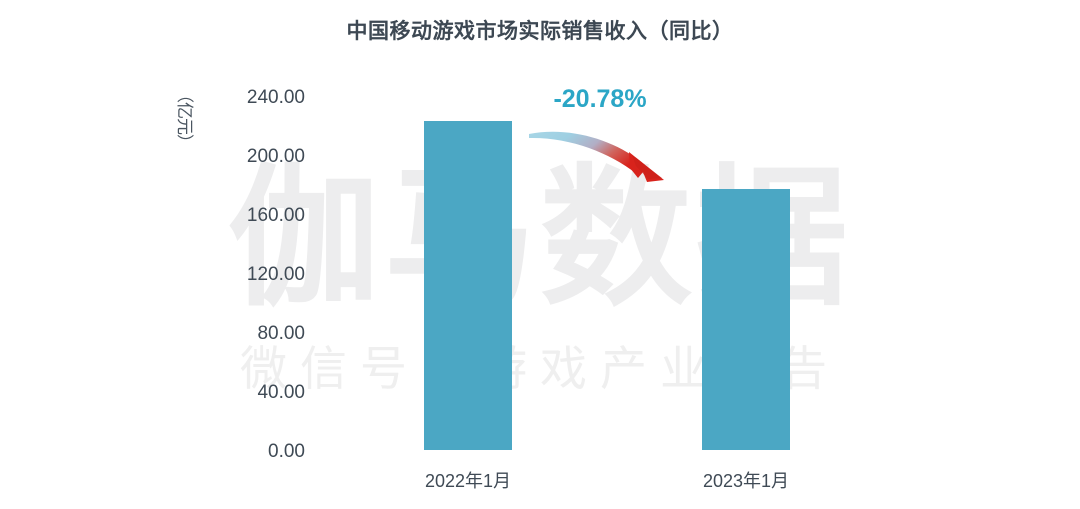 Image resolution: width=1080 pixels, height=509 pixels. I want to click on chart-title: 中国移动游戏市场实际销售收入（同比）, so click(540, 31).